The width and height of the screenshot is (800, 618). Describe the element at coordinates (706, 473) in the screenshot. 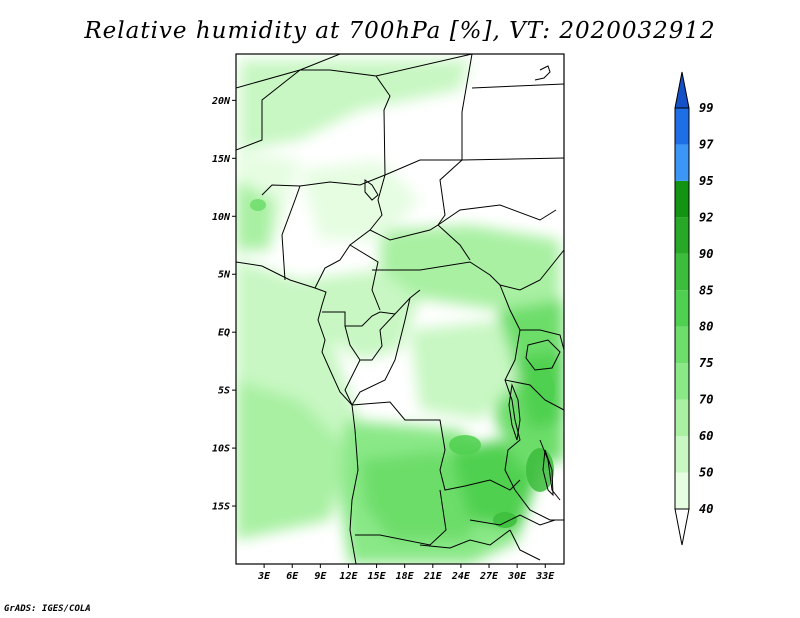

I see `colorbar-label: 50` at that location.